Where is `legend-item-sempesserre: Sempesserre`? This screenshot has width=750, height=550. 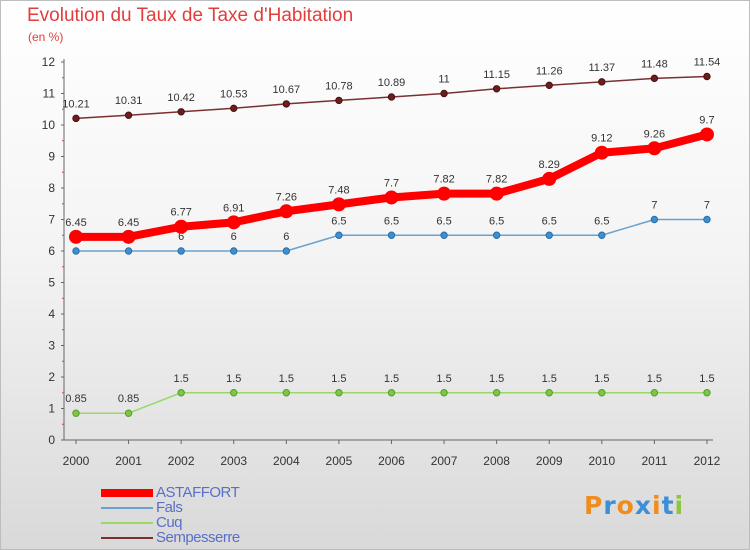
legend-item-sempesserre: Sempesserre is located at coordinates (170, 537).